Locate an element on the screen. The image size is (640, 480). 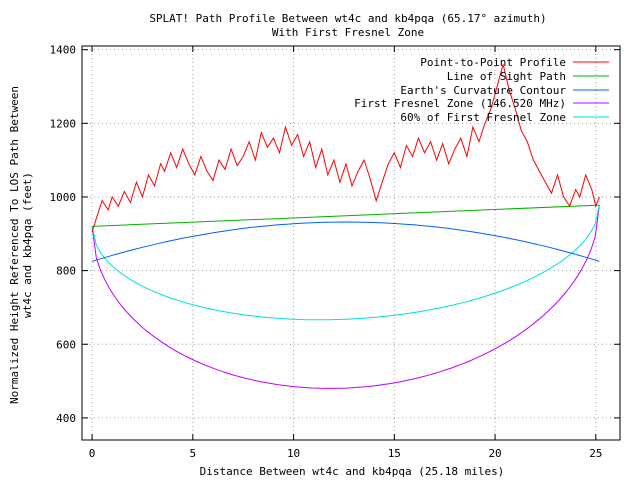
legend-label-profile: Point-to-Point Profile is located at coordinates (493, 62).